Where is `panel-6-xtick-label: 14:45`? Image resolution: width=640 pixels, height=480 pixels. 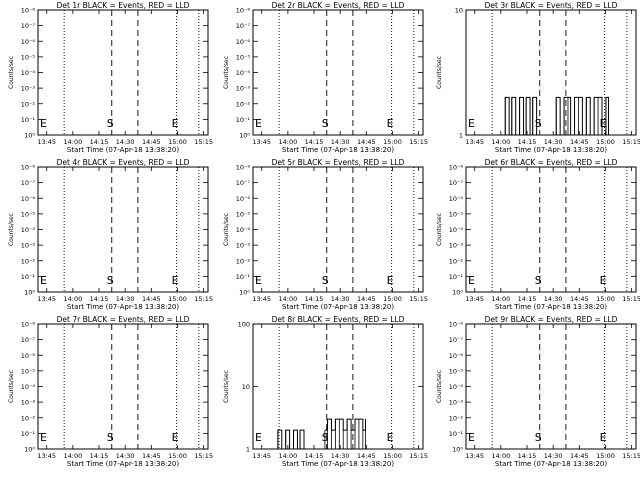 panel-6-xtick-label: 14:45 is located at coordinates (579, 299).